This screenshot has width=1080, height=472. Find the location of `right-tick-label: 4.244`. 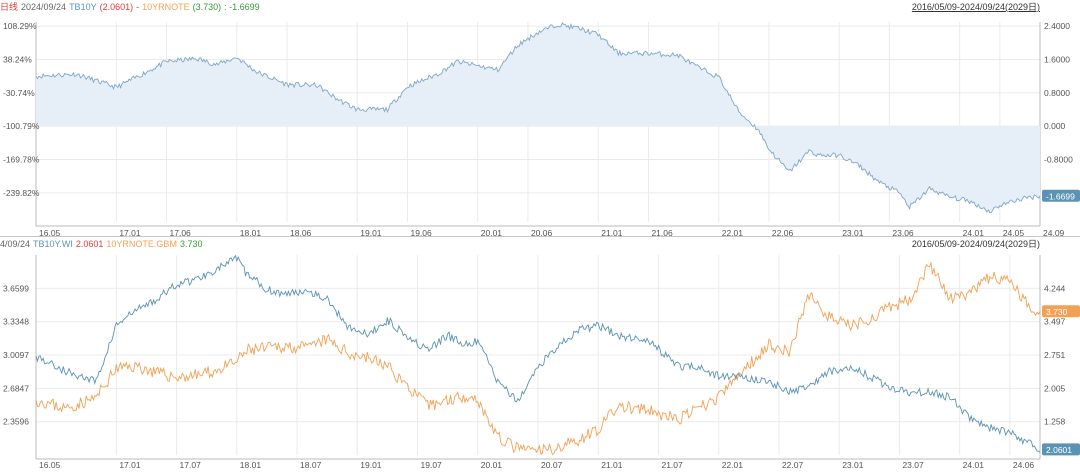

right-tick-label: 4.244 is located at coordinates (1055, 288).